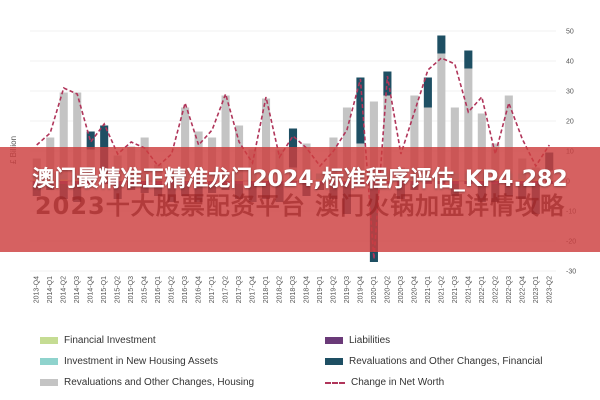  What do you see at coordinates (335, 382) in the screenshot?
I see `legend-dash` at bounding box center [335, 382].